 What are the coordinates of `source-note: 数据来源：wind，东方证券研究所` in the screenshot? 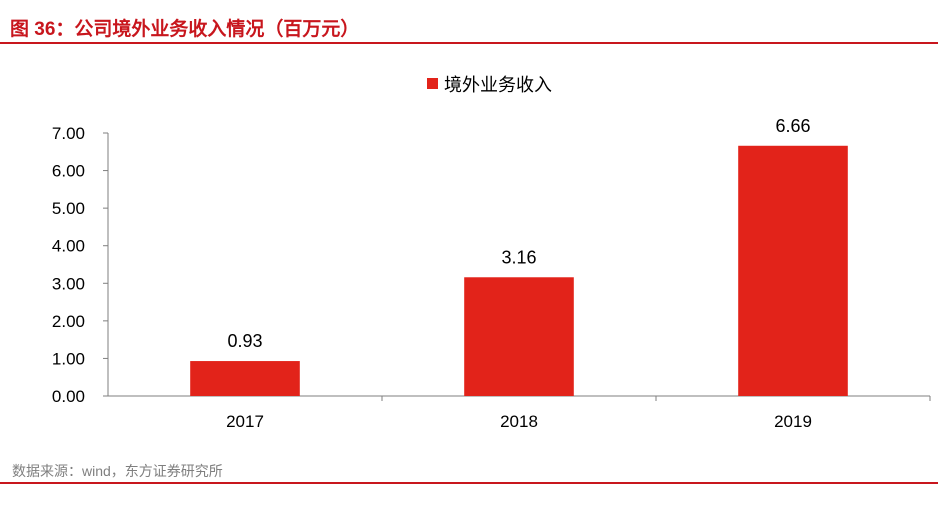 It's located at (117, 471).